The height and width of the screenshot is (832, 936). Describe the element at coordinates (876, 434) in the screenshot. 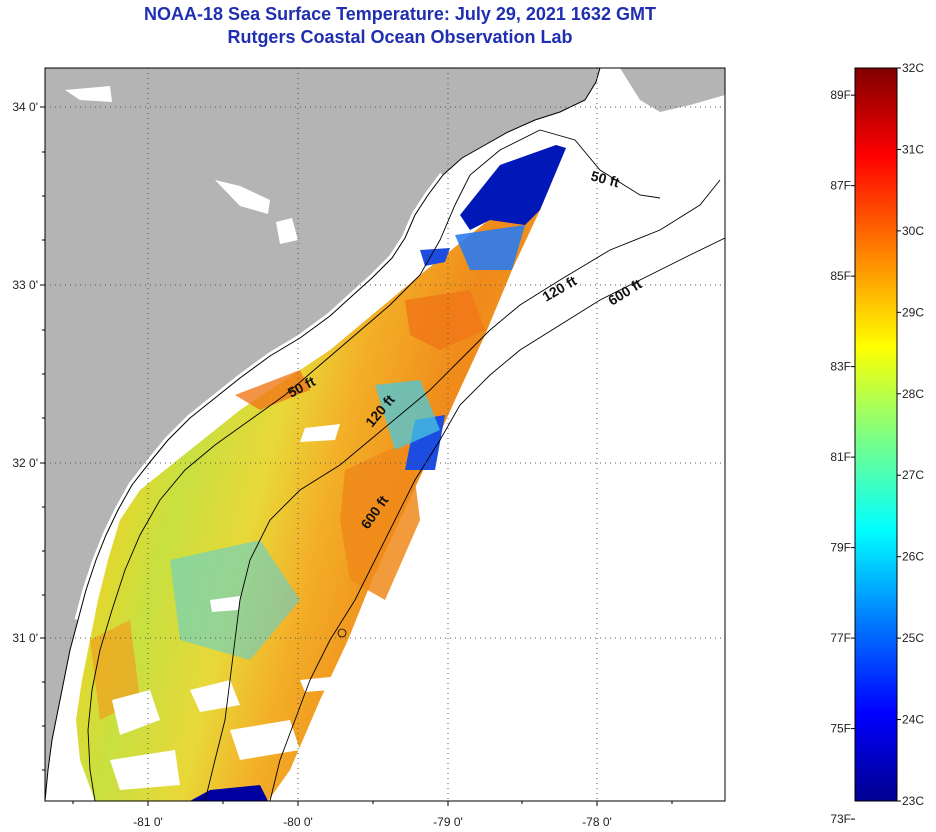

I see `colorbar` at that location.